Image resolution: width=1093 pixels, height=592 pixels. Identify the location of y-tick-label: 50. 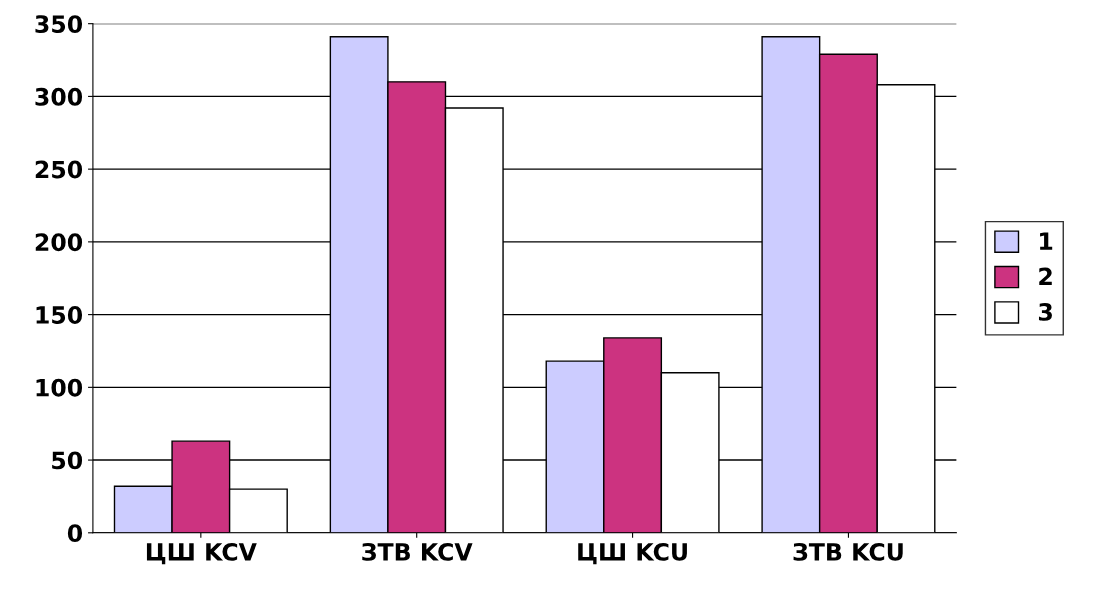
(67, 460).